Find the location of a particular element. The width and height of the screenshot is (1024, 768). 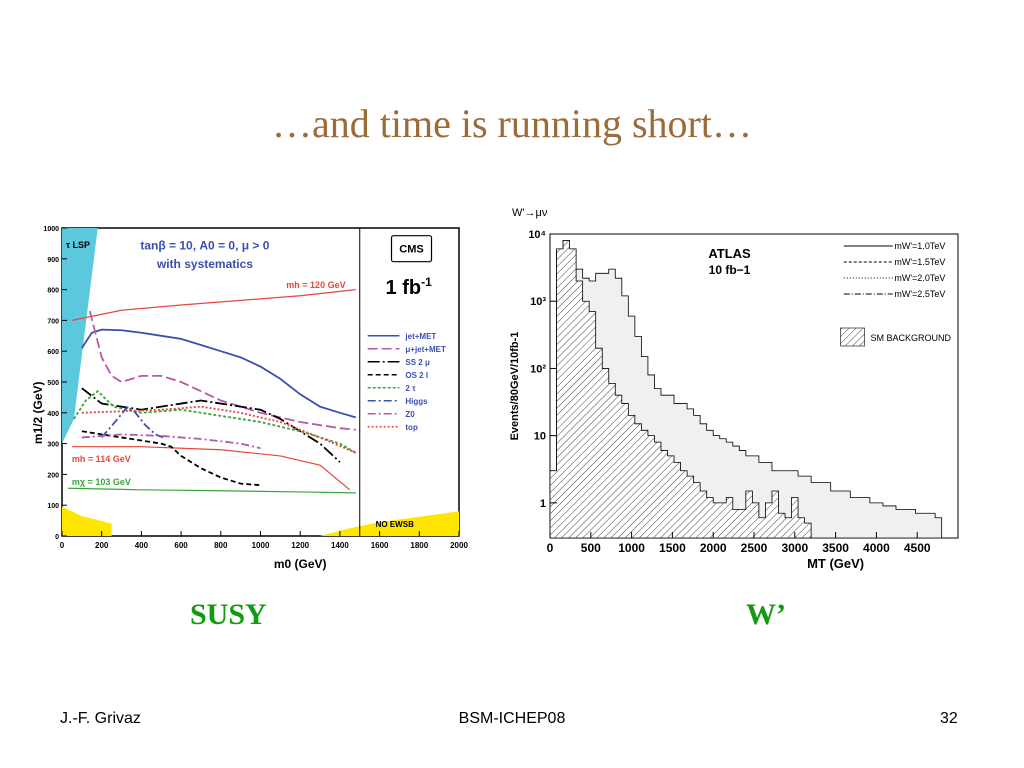

y-tick-label: 500 is located at coordinates (53, 383).